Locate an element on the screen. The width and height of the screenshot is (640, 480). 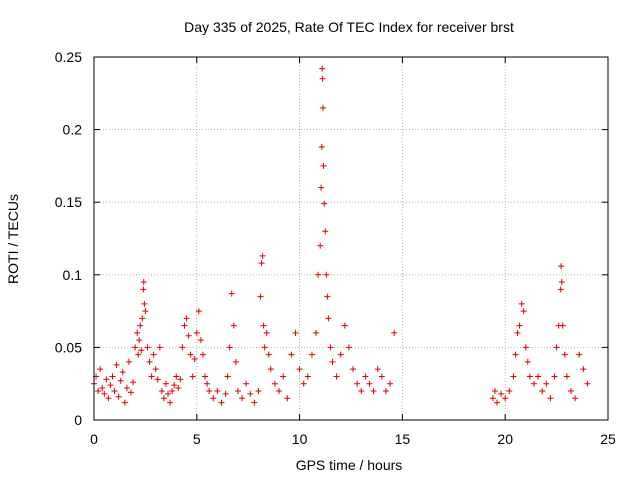
y-tick-label: 0.25 is located at coordinates (68, 57).